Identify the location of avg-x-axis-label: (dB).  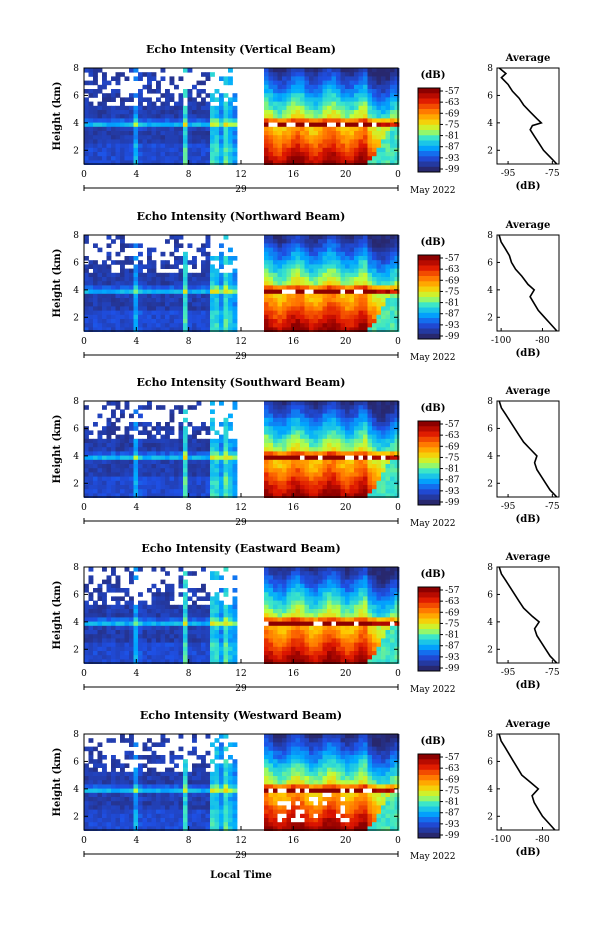
(528, 519).